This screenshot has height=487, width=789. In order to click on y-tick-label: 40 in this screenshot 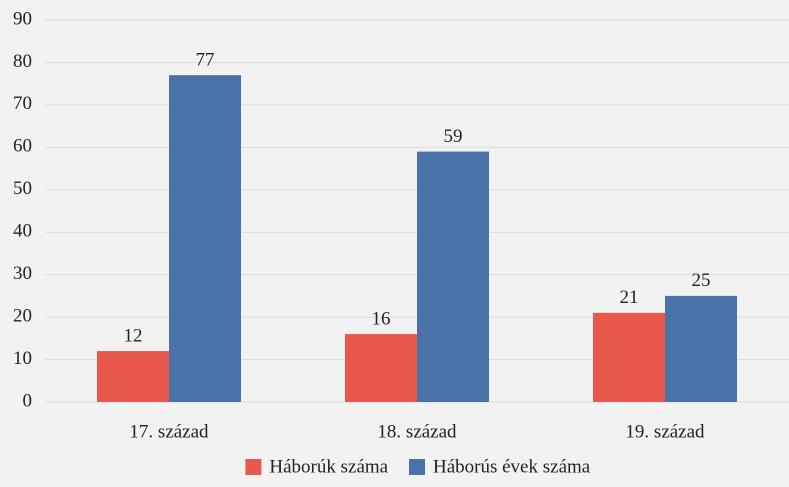, I will do `click(22, 231)`.